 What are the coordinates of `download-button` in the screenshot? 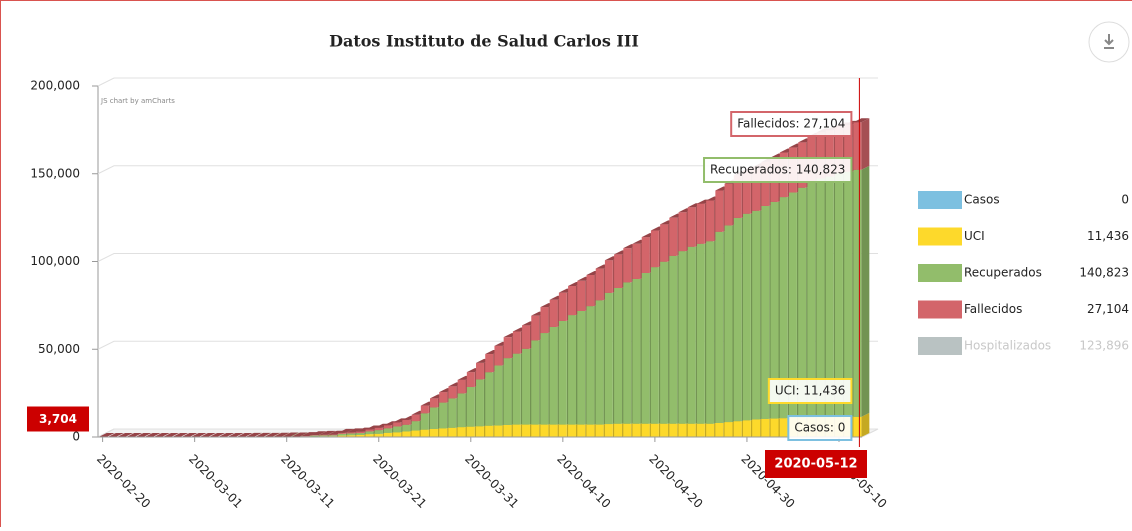 It's located at (1109, 42).